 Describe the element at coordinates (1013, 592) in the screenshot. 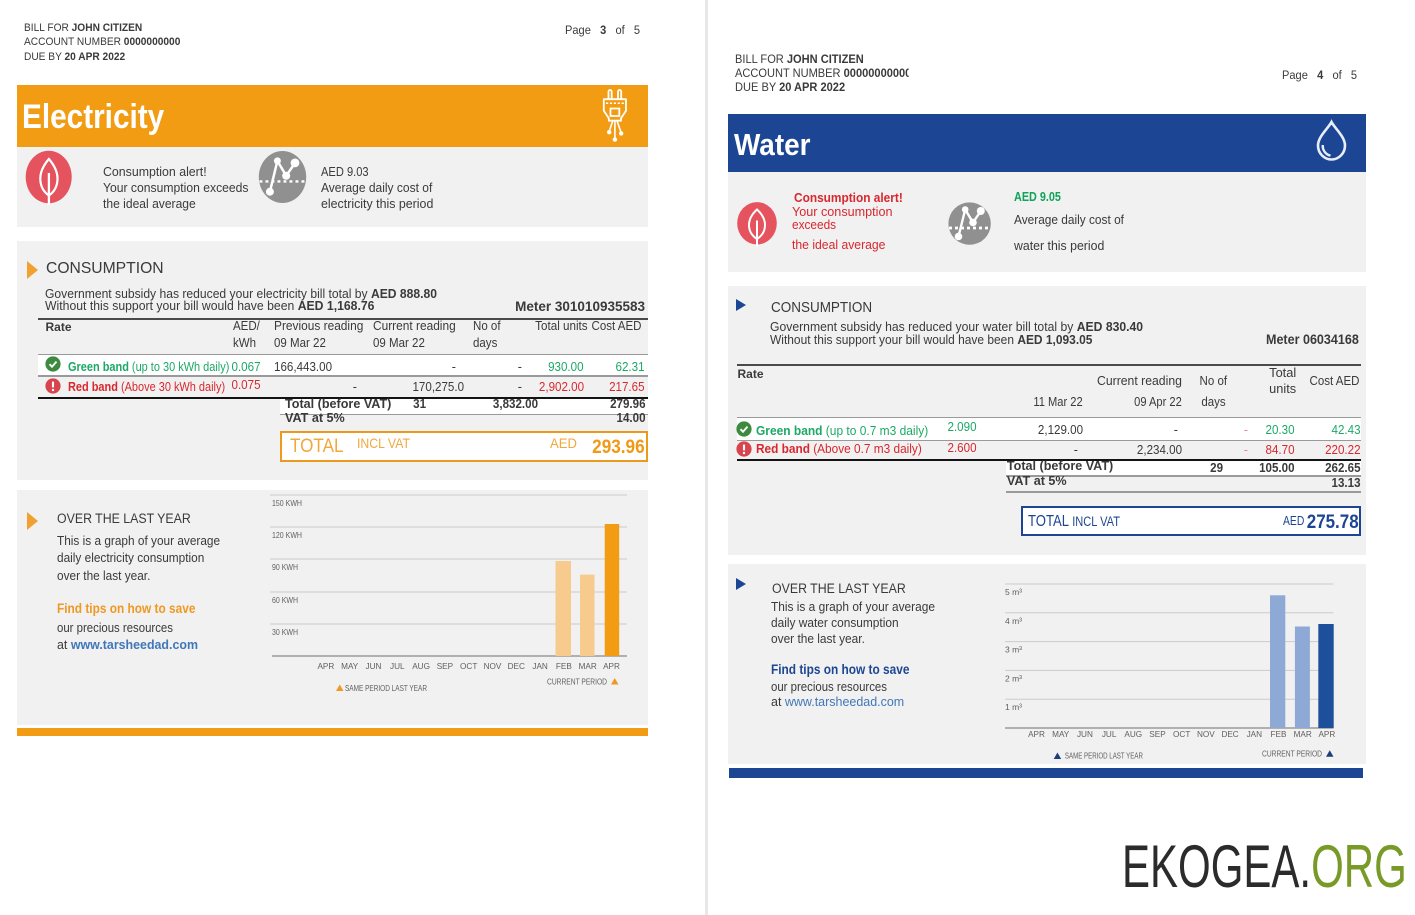

I see `svg-text: 5 m³` at that location.